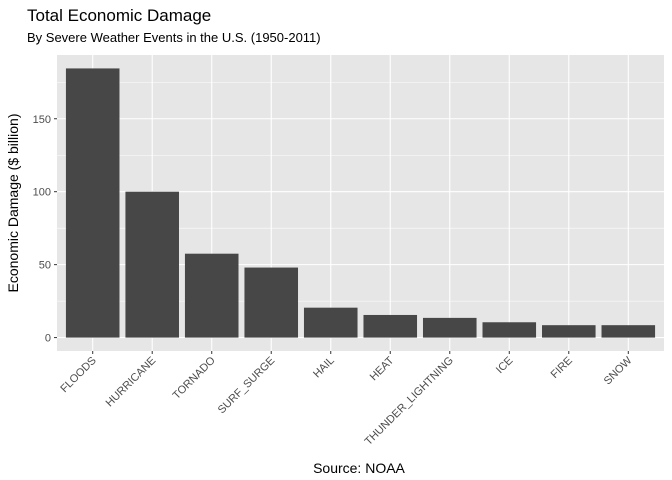 This screenshot has width=672, height=480. Describe the element at coordinates (92, 203) in the screenshot. I see `bar-floods` at that location.